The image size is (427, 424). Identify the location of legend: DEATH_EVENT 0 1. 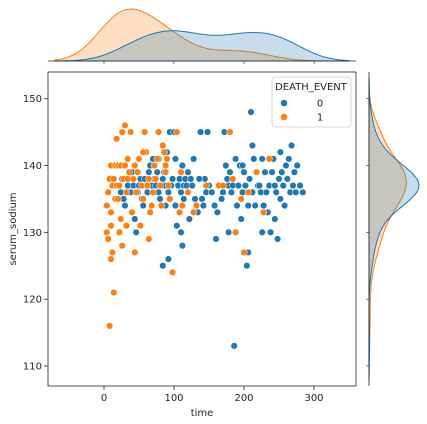
(311, 102).